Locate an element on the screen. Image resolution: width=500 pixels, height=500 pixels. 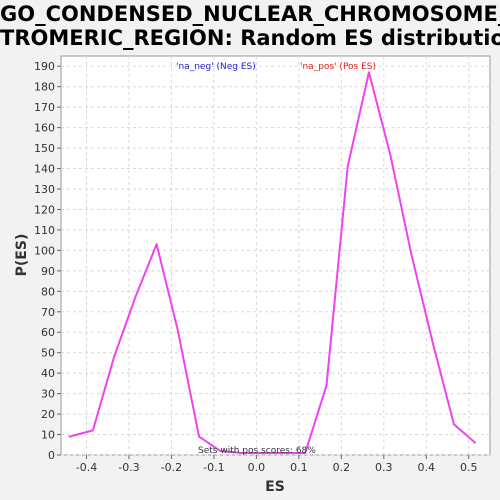
y-tick-label: 120 is located at coordinates (44, 209).